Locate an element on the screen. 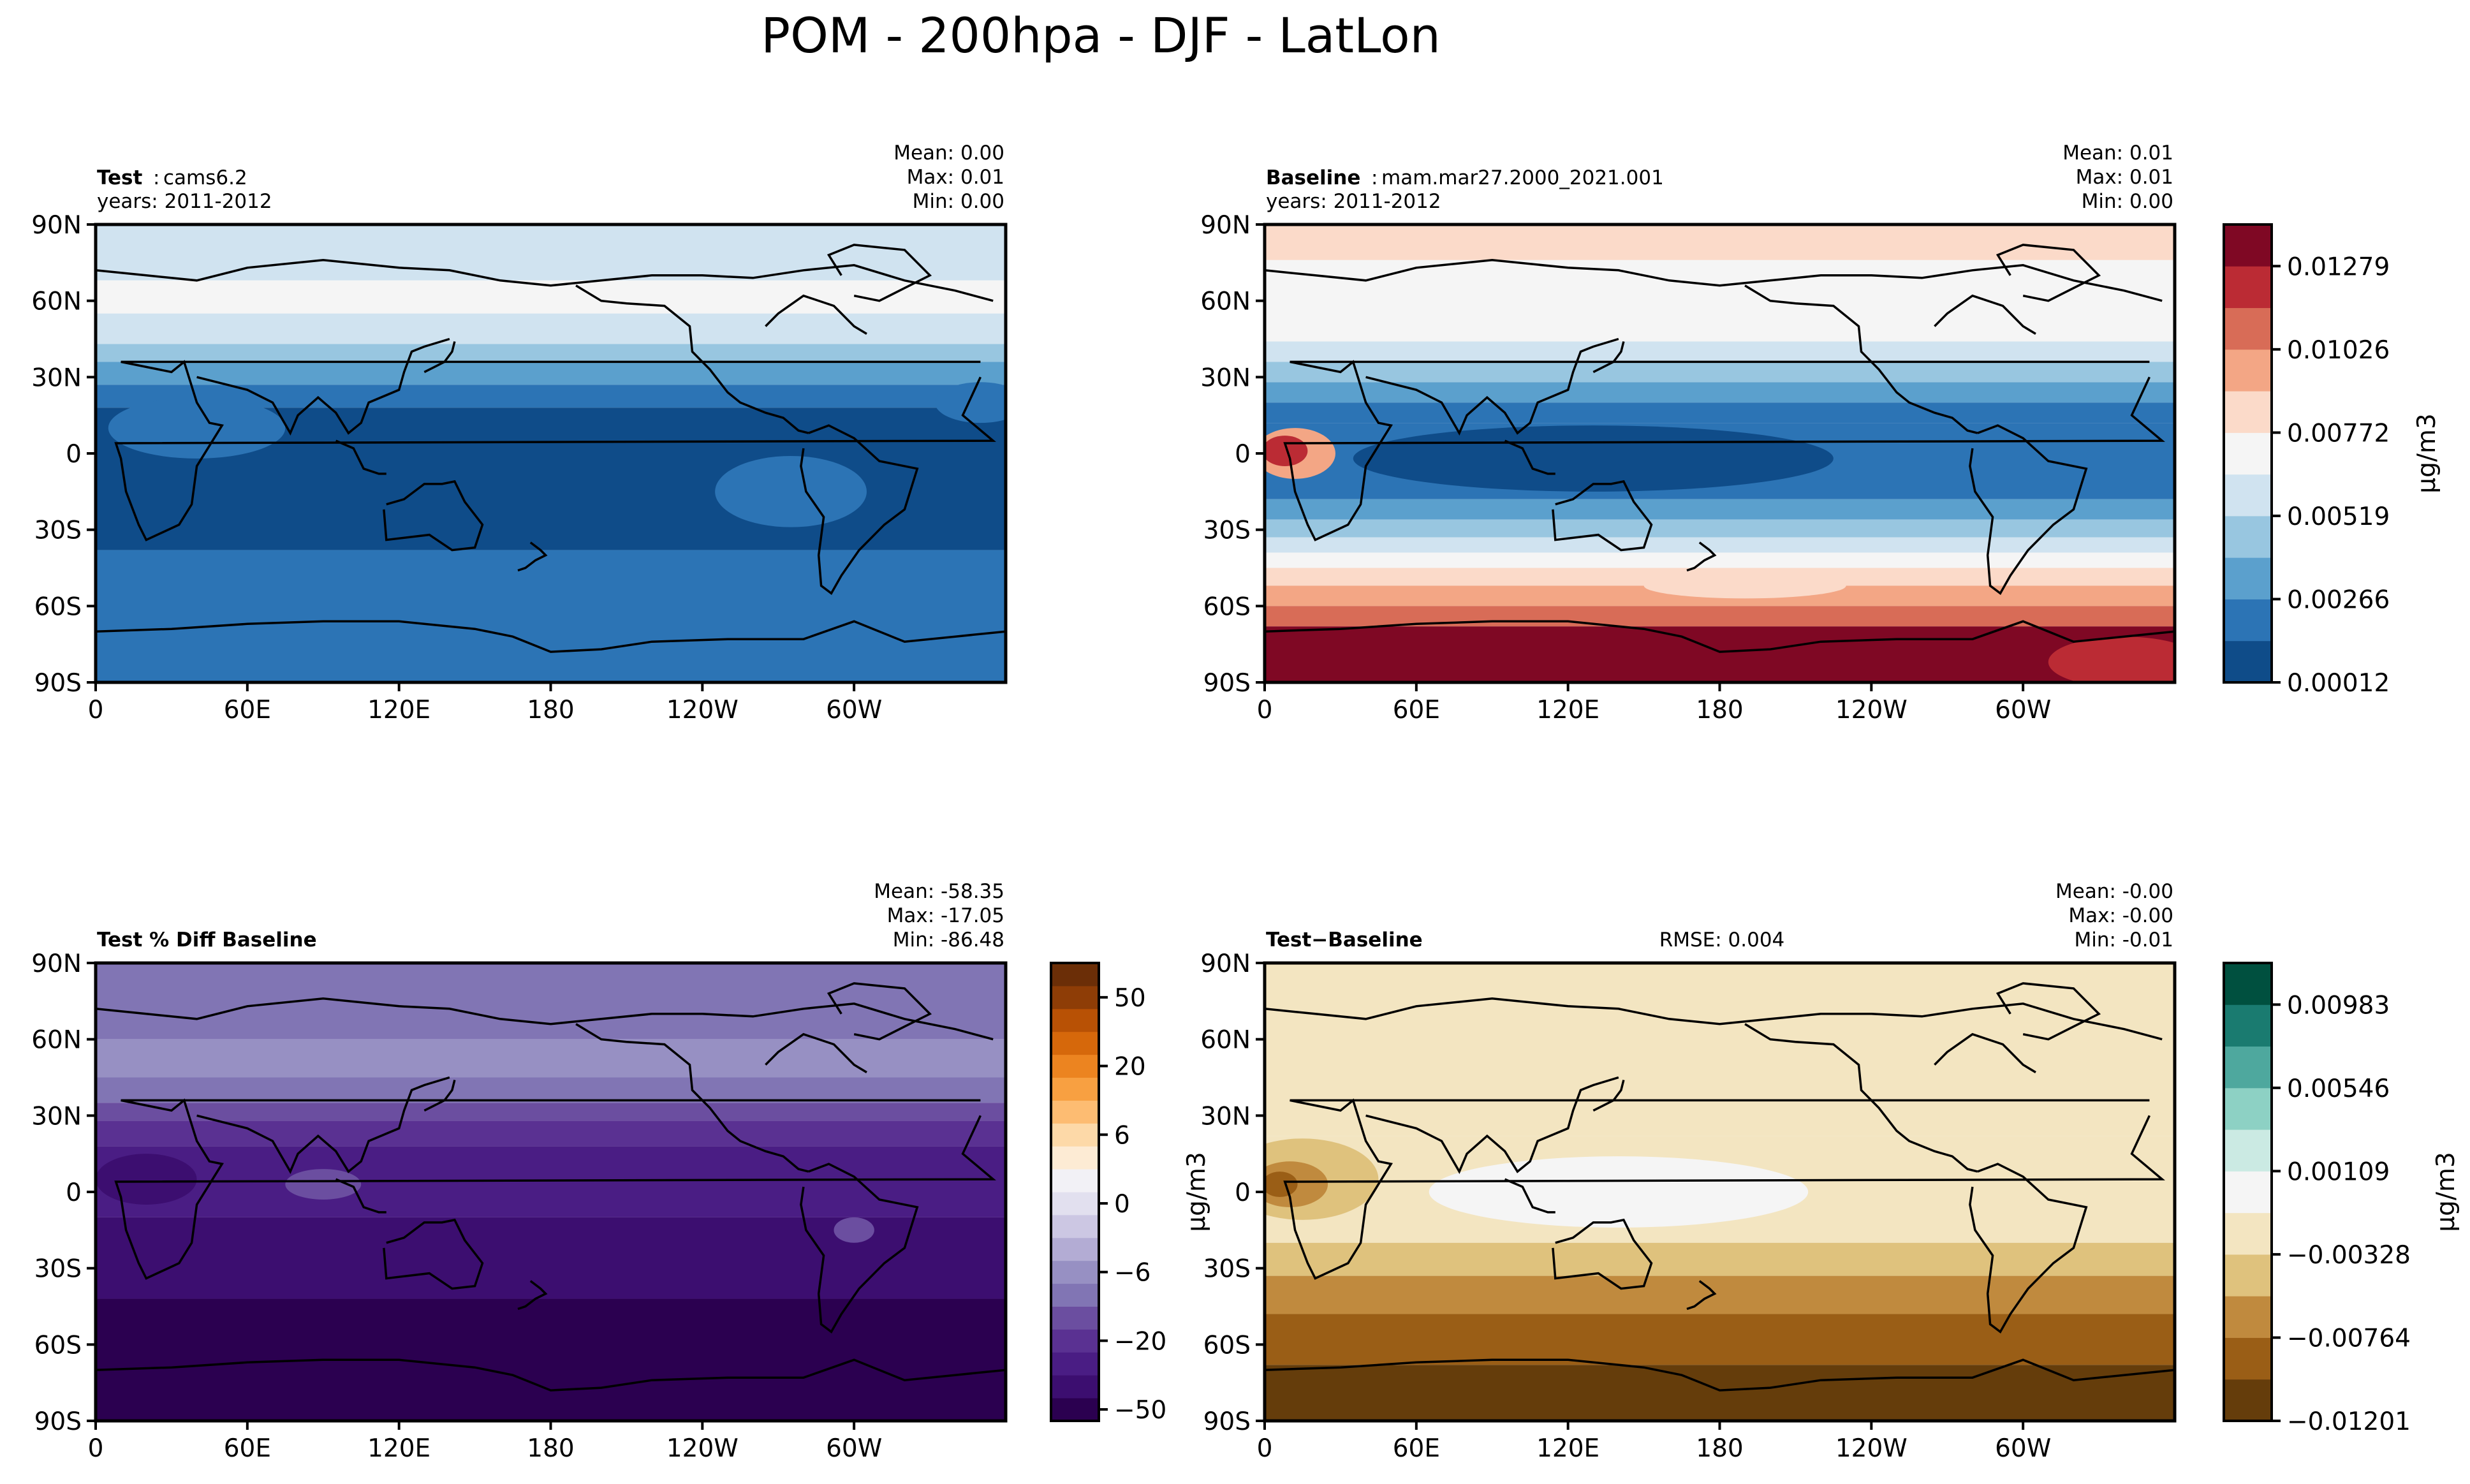  lon-tick-label: 0 is located at coordinates (96, 1449).